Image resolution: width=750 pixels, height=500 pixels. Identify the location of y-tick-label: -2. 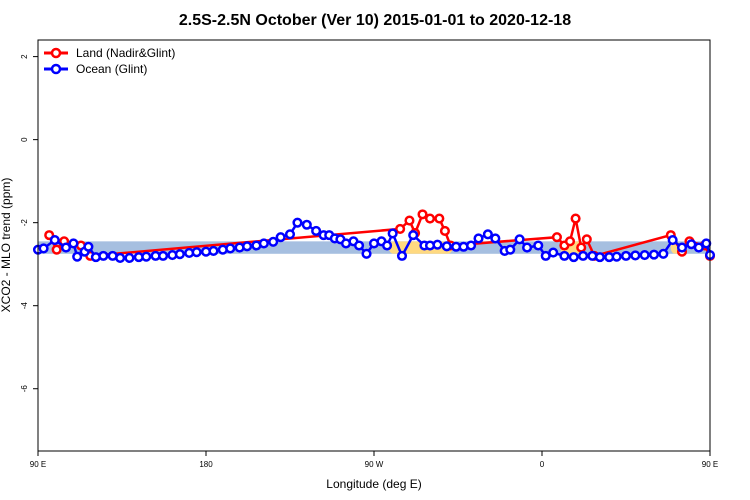
(24, 223).